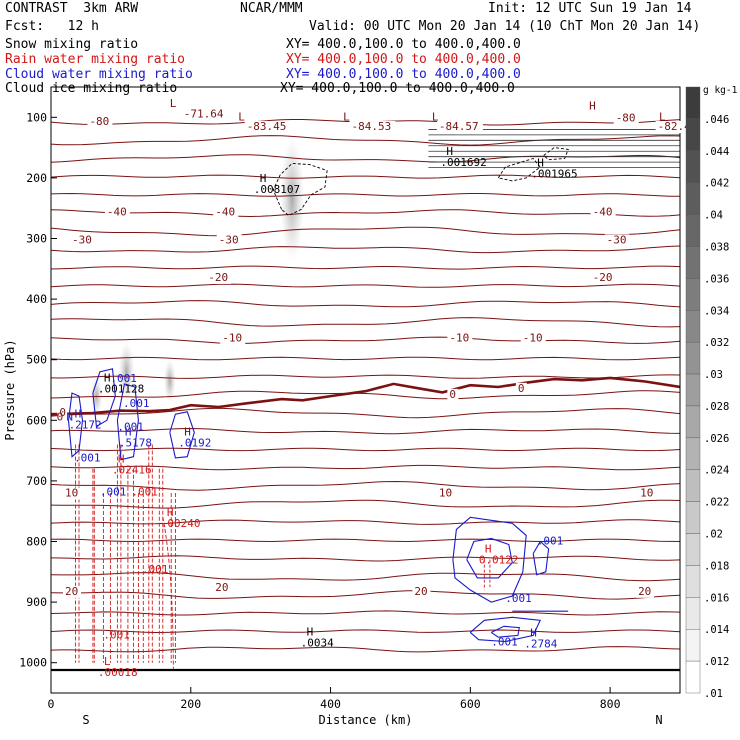 The image size is (740, 740). What do you see at coordinates (36, 239) in the screenshot?
I see `y-tick-label-2: 300` at bounding box center [36, 239].